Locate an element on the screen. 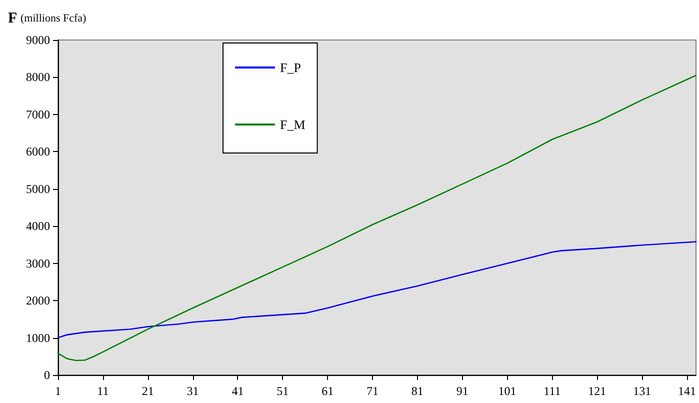 Image resolution: width=699 pixels, height=403 pixels. y-tick-label: 8000 is located at coordinates (38, 77).